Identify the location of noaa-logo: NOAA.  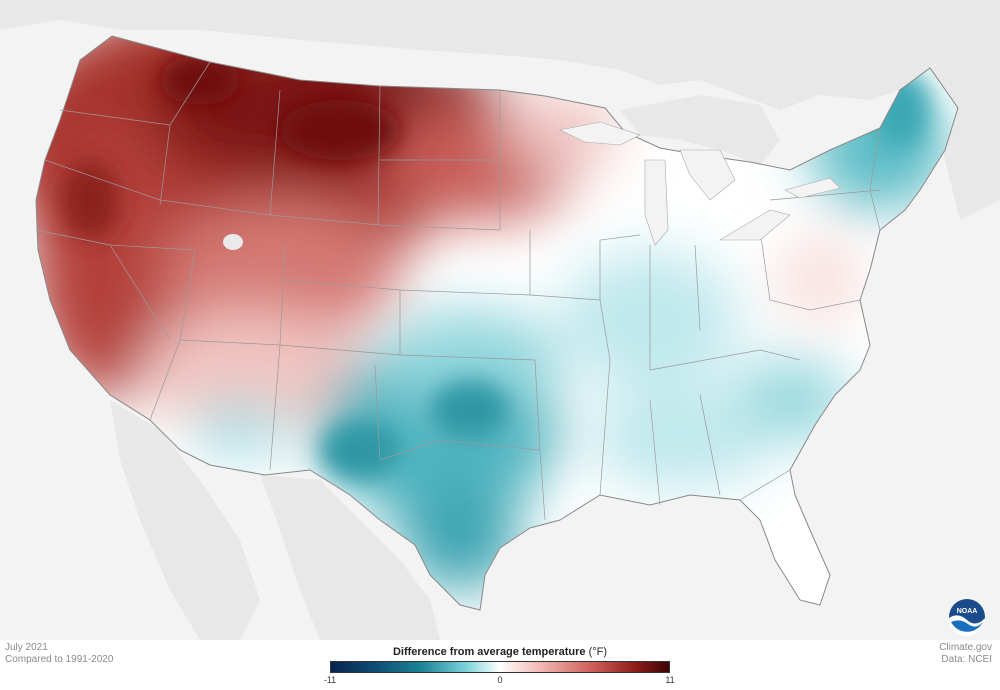
(967, 617).